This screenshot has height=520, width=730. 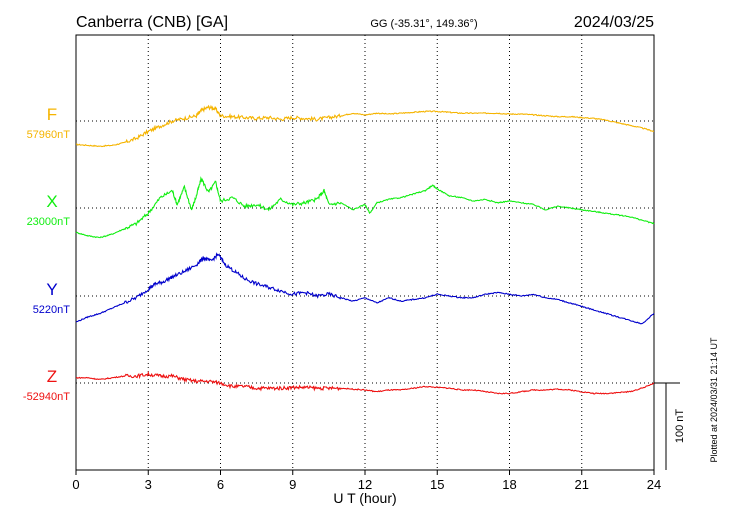 What do you see at coordinates (51, 289) in the screenshot?
I see `series-name-y: Y` at bounding box center [51, 289].